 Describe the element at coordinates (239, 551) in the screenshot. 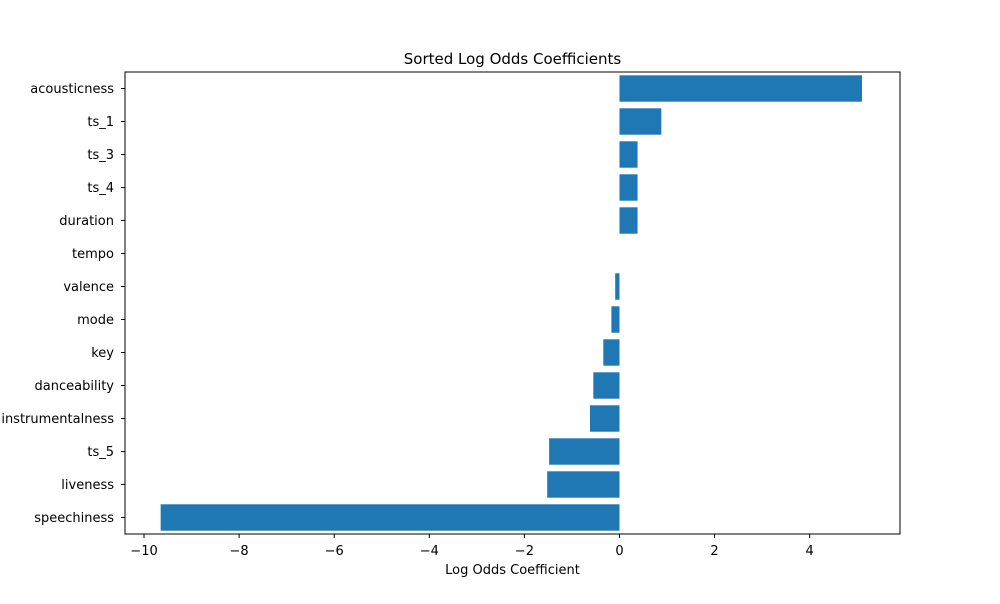

I see `x-tick-label: −8` at that location.